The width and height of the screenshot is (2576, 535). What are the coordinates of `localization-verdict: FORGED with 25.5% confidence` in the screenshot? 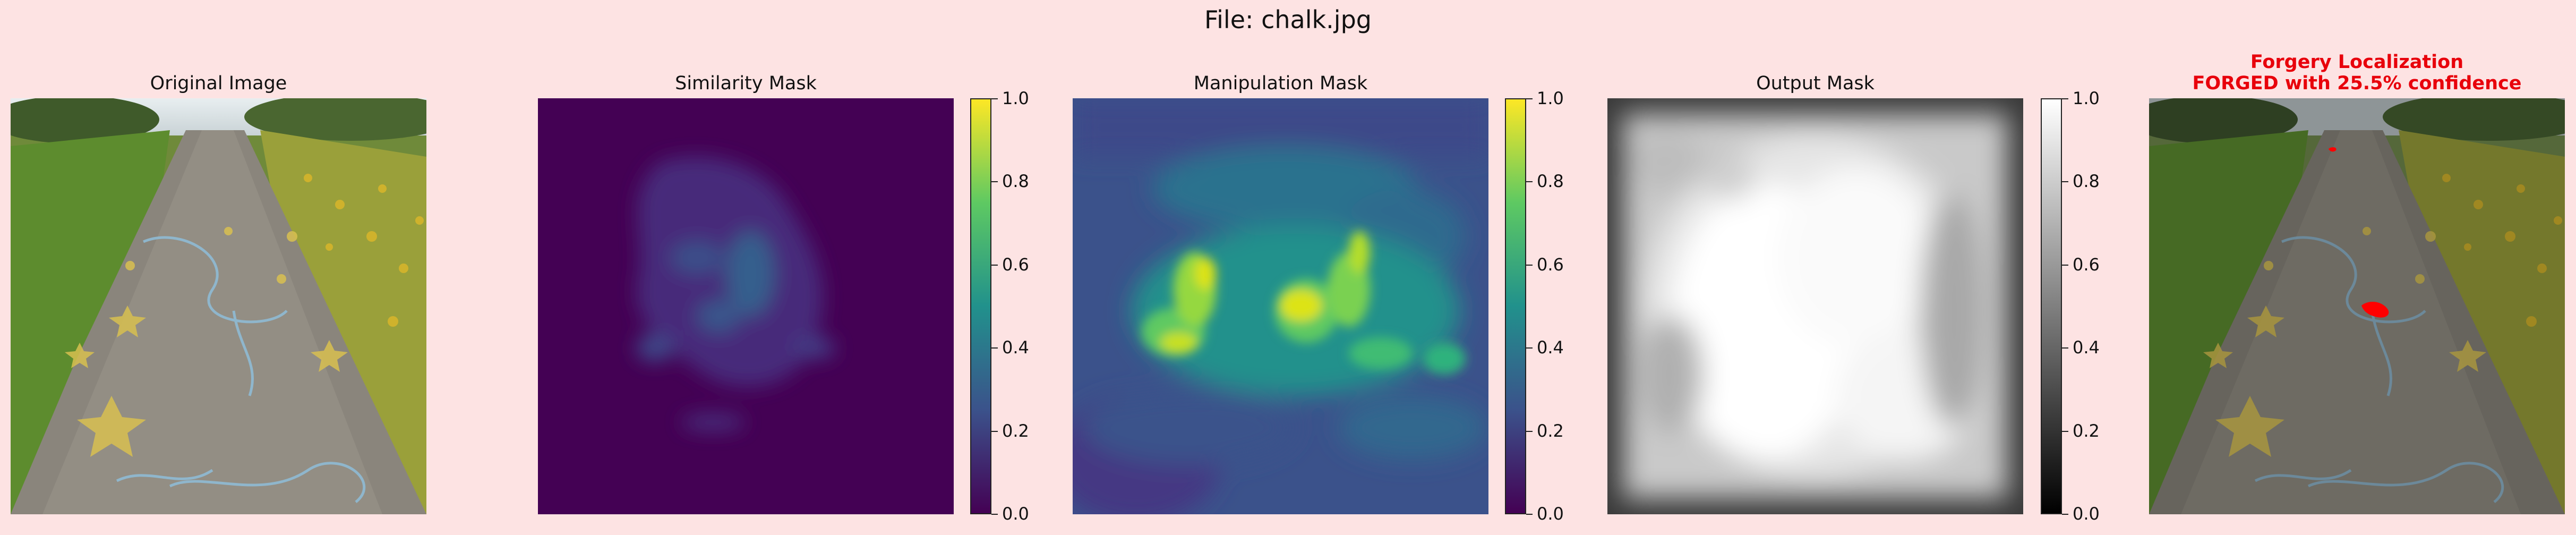 It's located at (2357, 83).